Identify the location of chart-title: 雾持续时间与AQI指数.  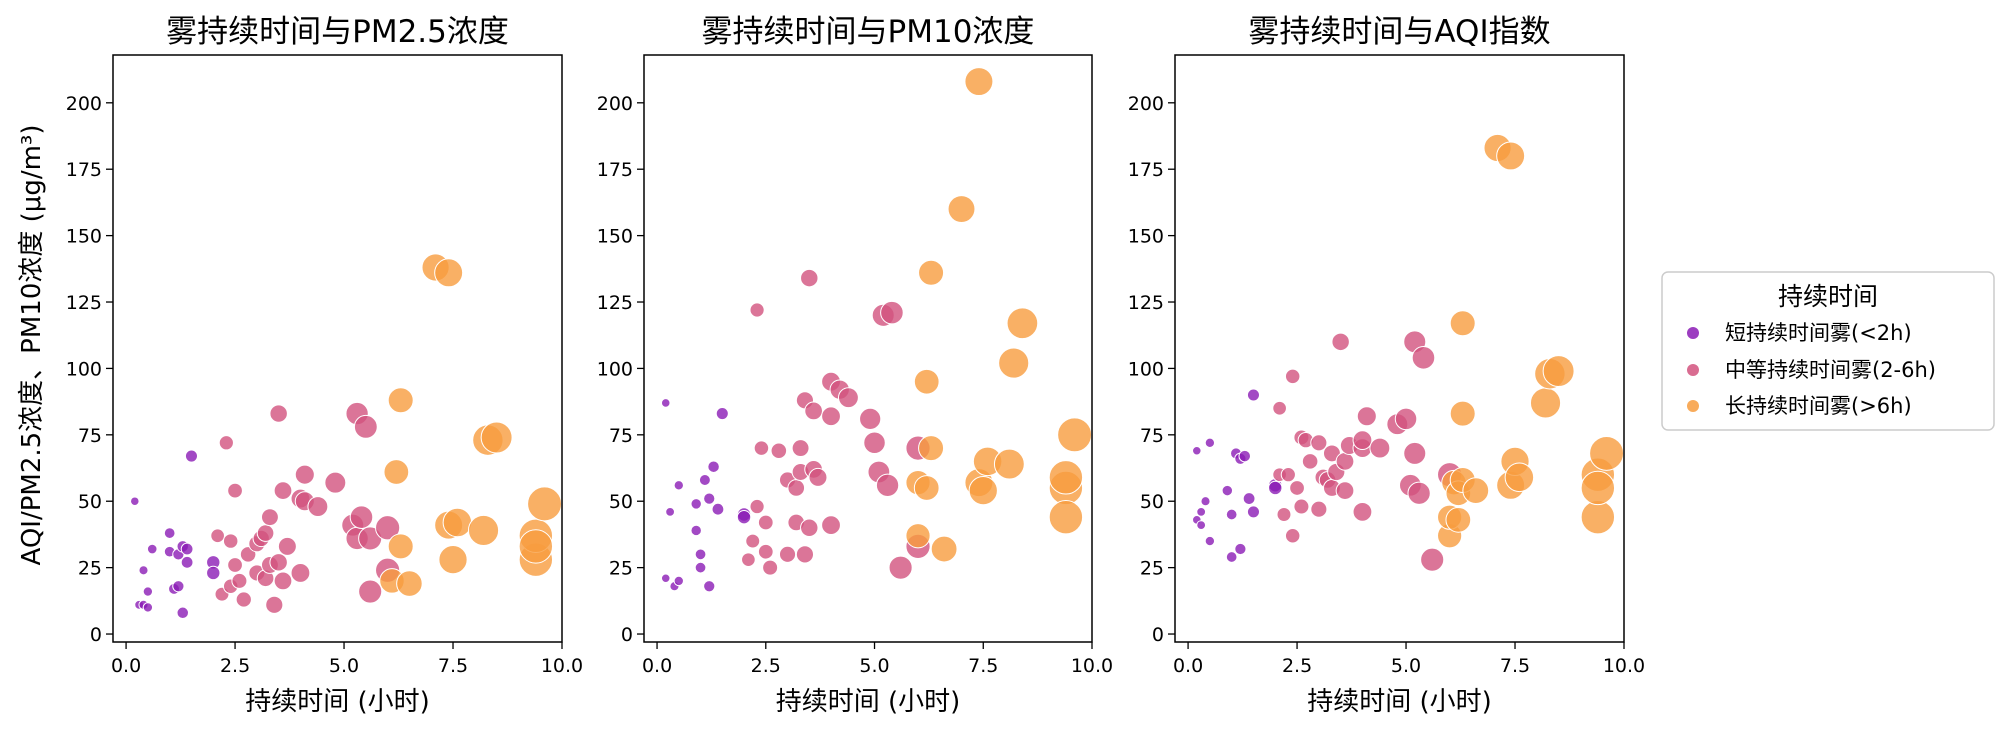
(1399, 32).